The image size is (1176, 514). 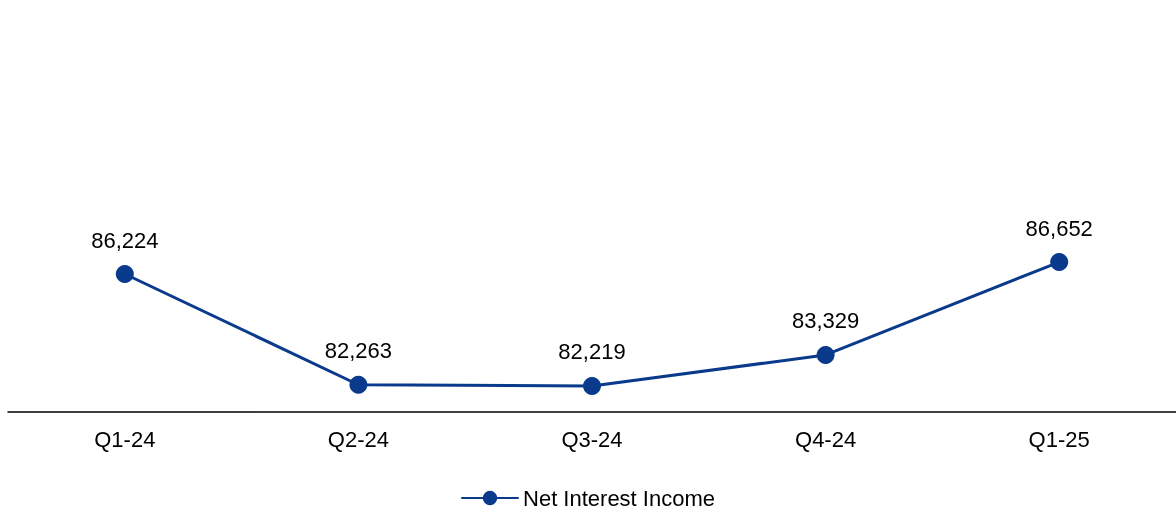 What do you see at coordinates (826, 439) in the screenshot?
I see `x-tick-label: Q4-24` at bounding box center [826, 439].